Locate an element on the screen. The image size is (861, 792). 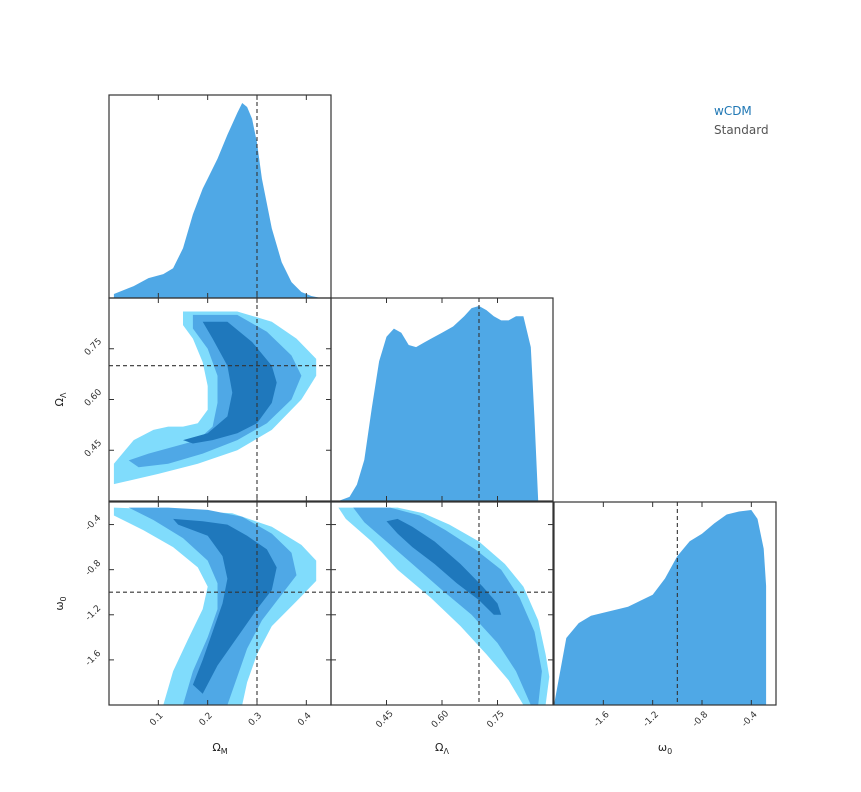
marginal-ol is located at coordinates (438, 403).